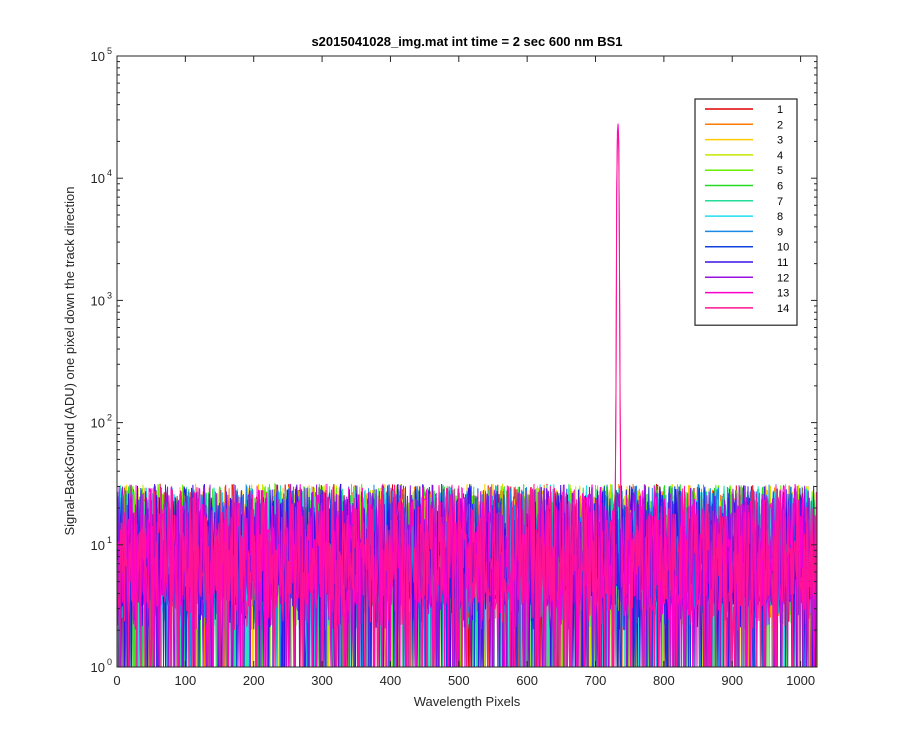 The image size is (900, 750). Describe the element at coordinates (254, 680) in the screenshot. I see `x-tick-label: 200` at that location.